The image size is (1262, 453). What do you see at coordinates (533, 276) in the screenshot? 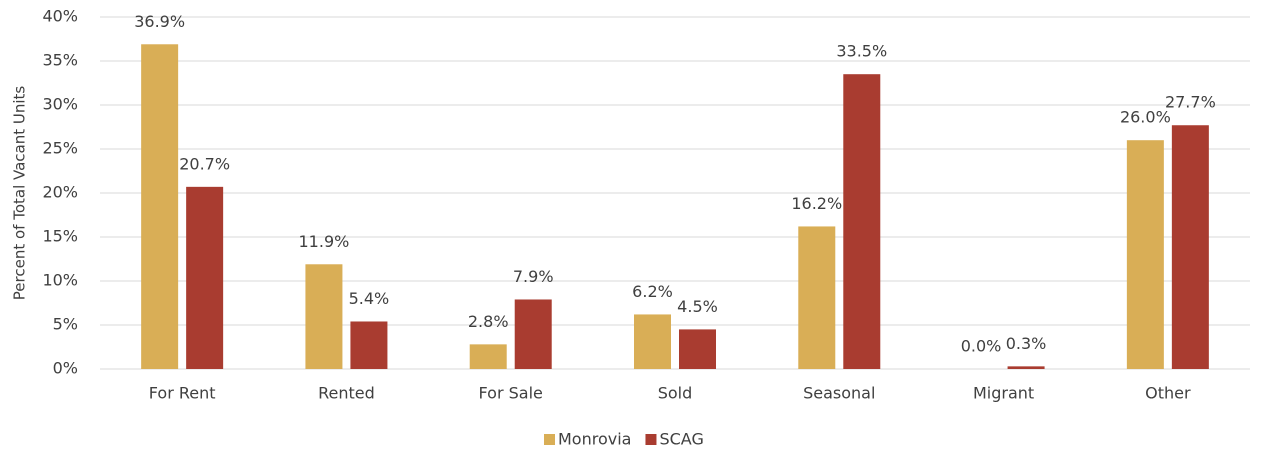
I see `value-label: 7.9%` at bounding box center [533, 276].